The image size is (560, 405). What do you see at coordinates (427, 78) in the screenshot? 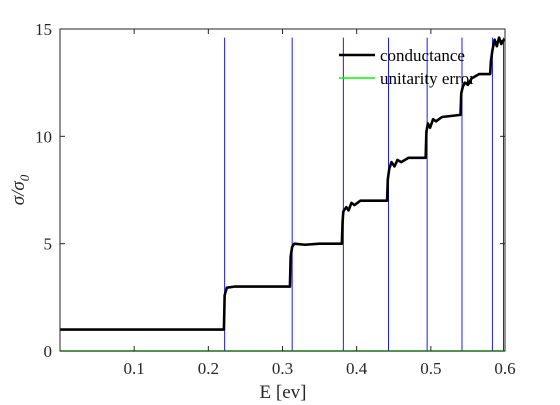
I see `legend-label-unitarity-error: unitarity error` at bounding box center [427, 78].